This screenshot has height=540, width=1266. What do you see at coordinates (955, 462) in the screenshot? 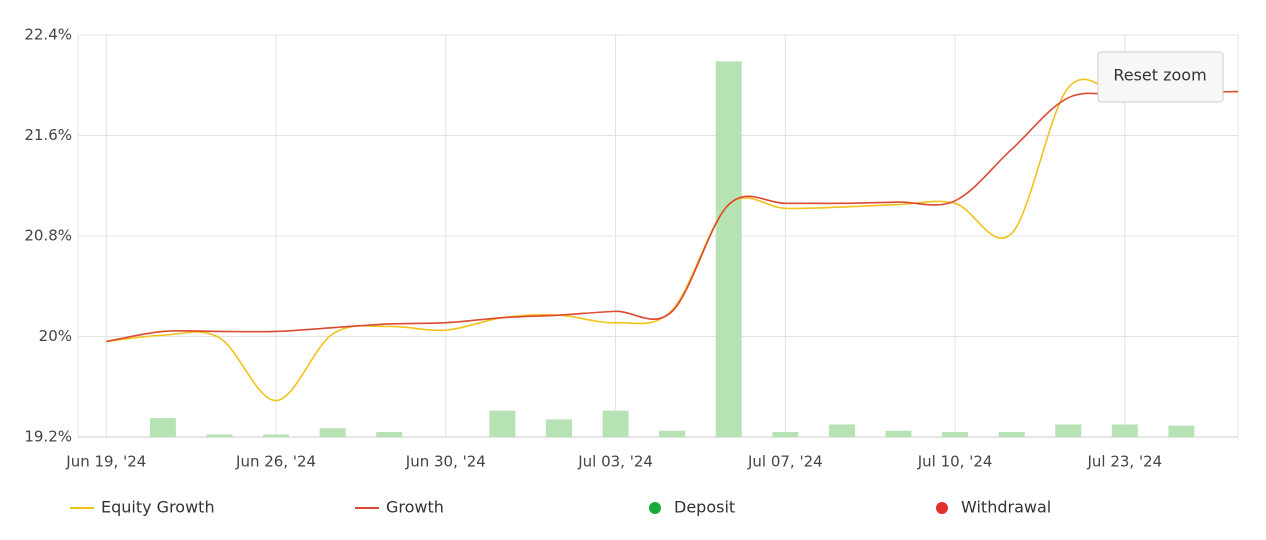
I see `x-tick-label: Jul 10, '24` at bounding box center [955, 462].